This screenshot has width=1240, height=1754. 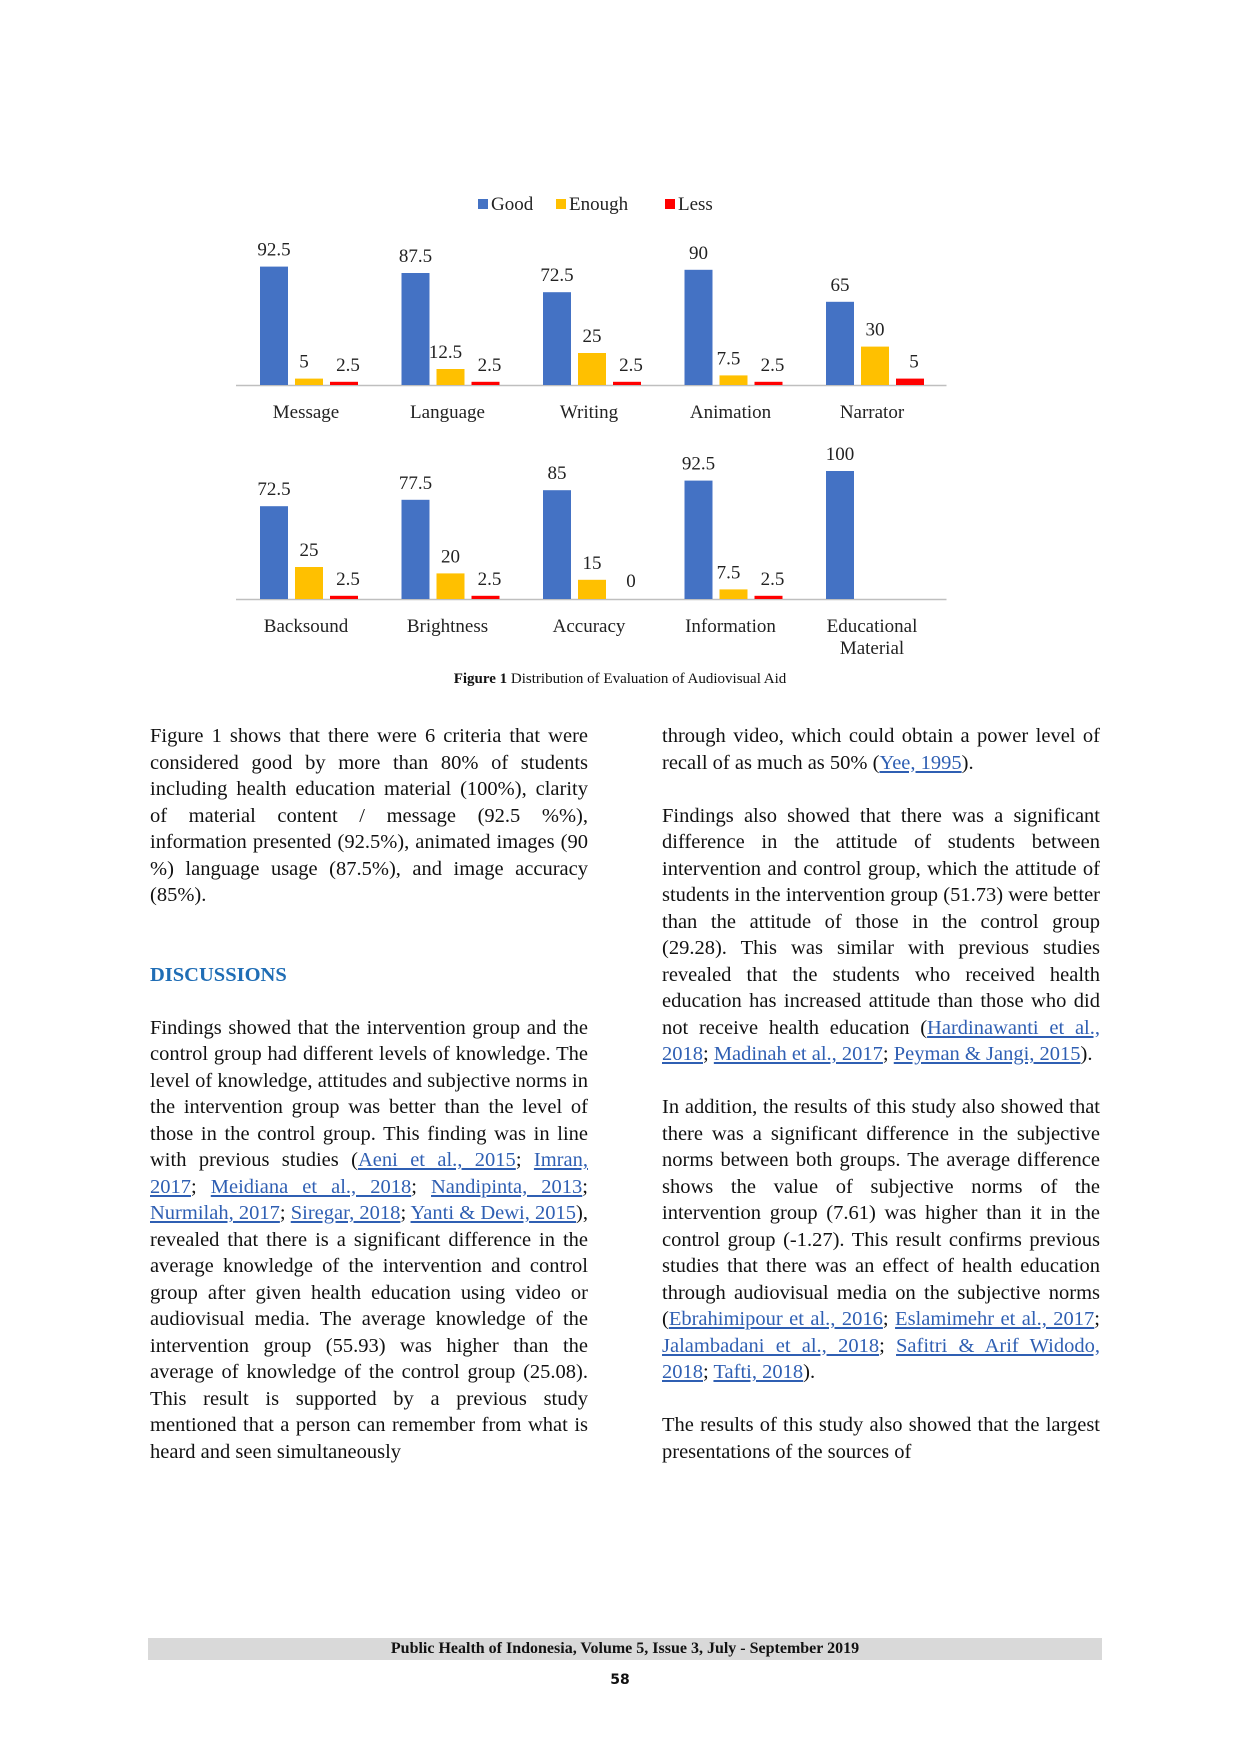 What do you see at coordinates (733, 380) in the screenshot?
I see `bar-animation-enough` at bounding box center [733, 380].